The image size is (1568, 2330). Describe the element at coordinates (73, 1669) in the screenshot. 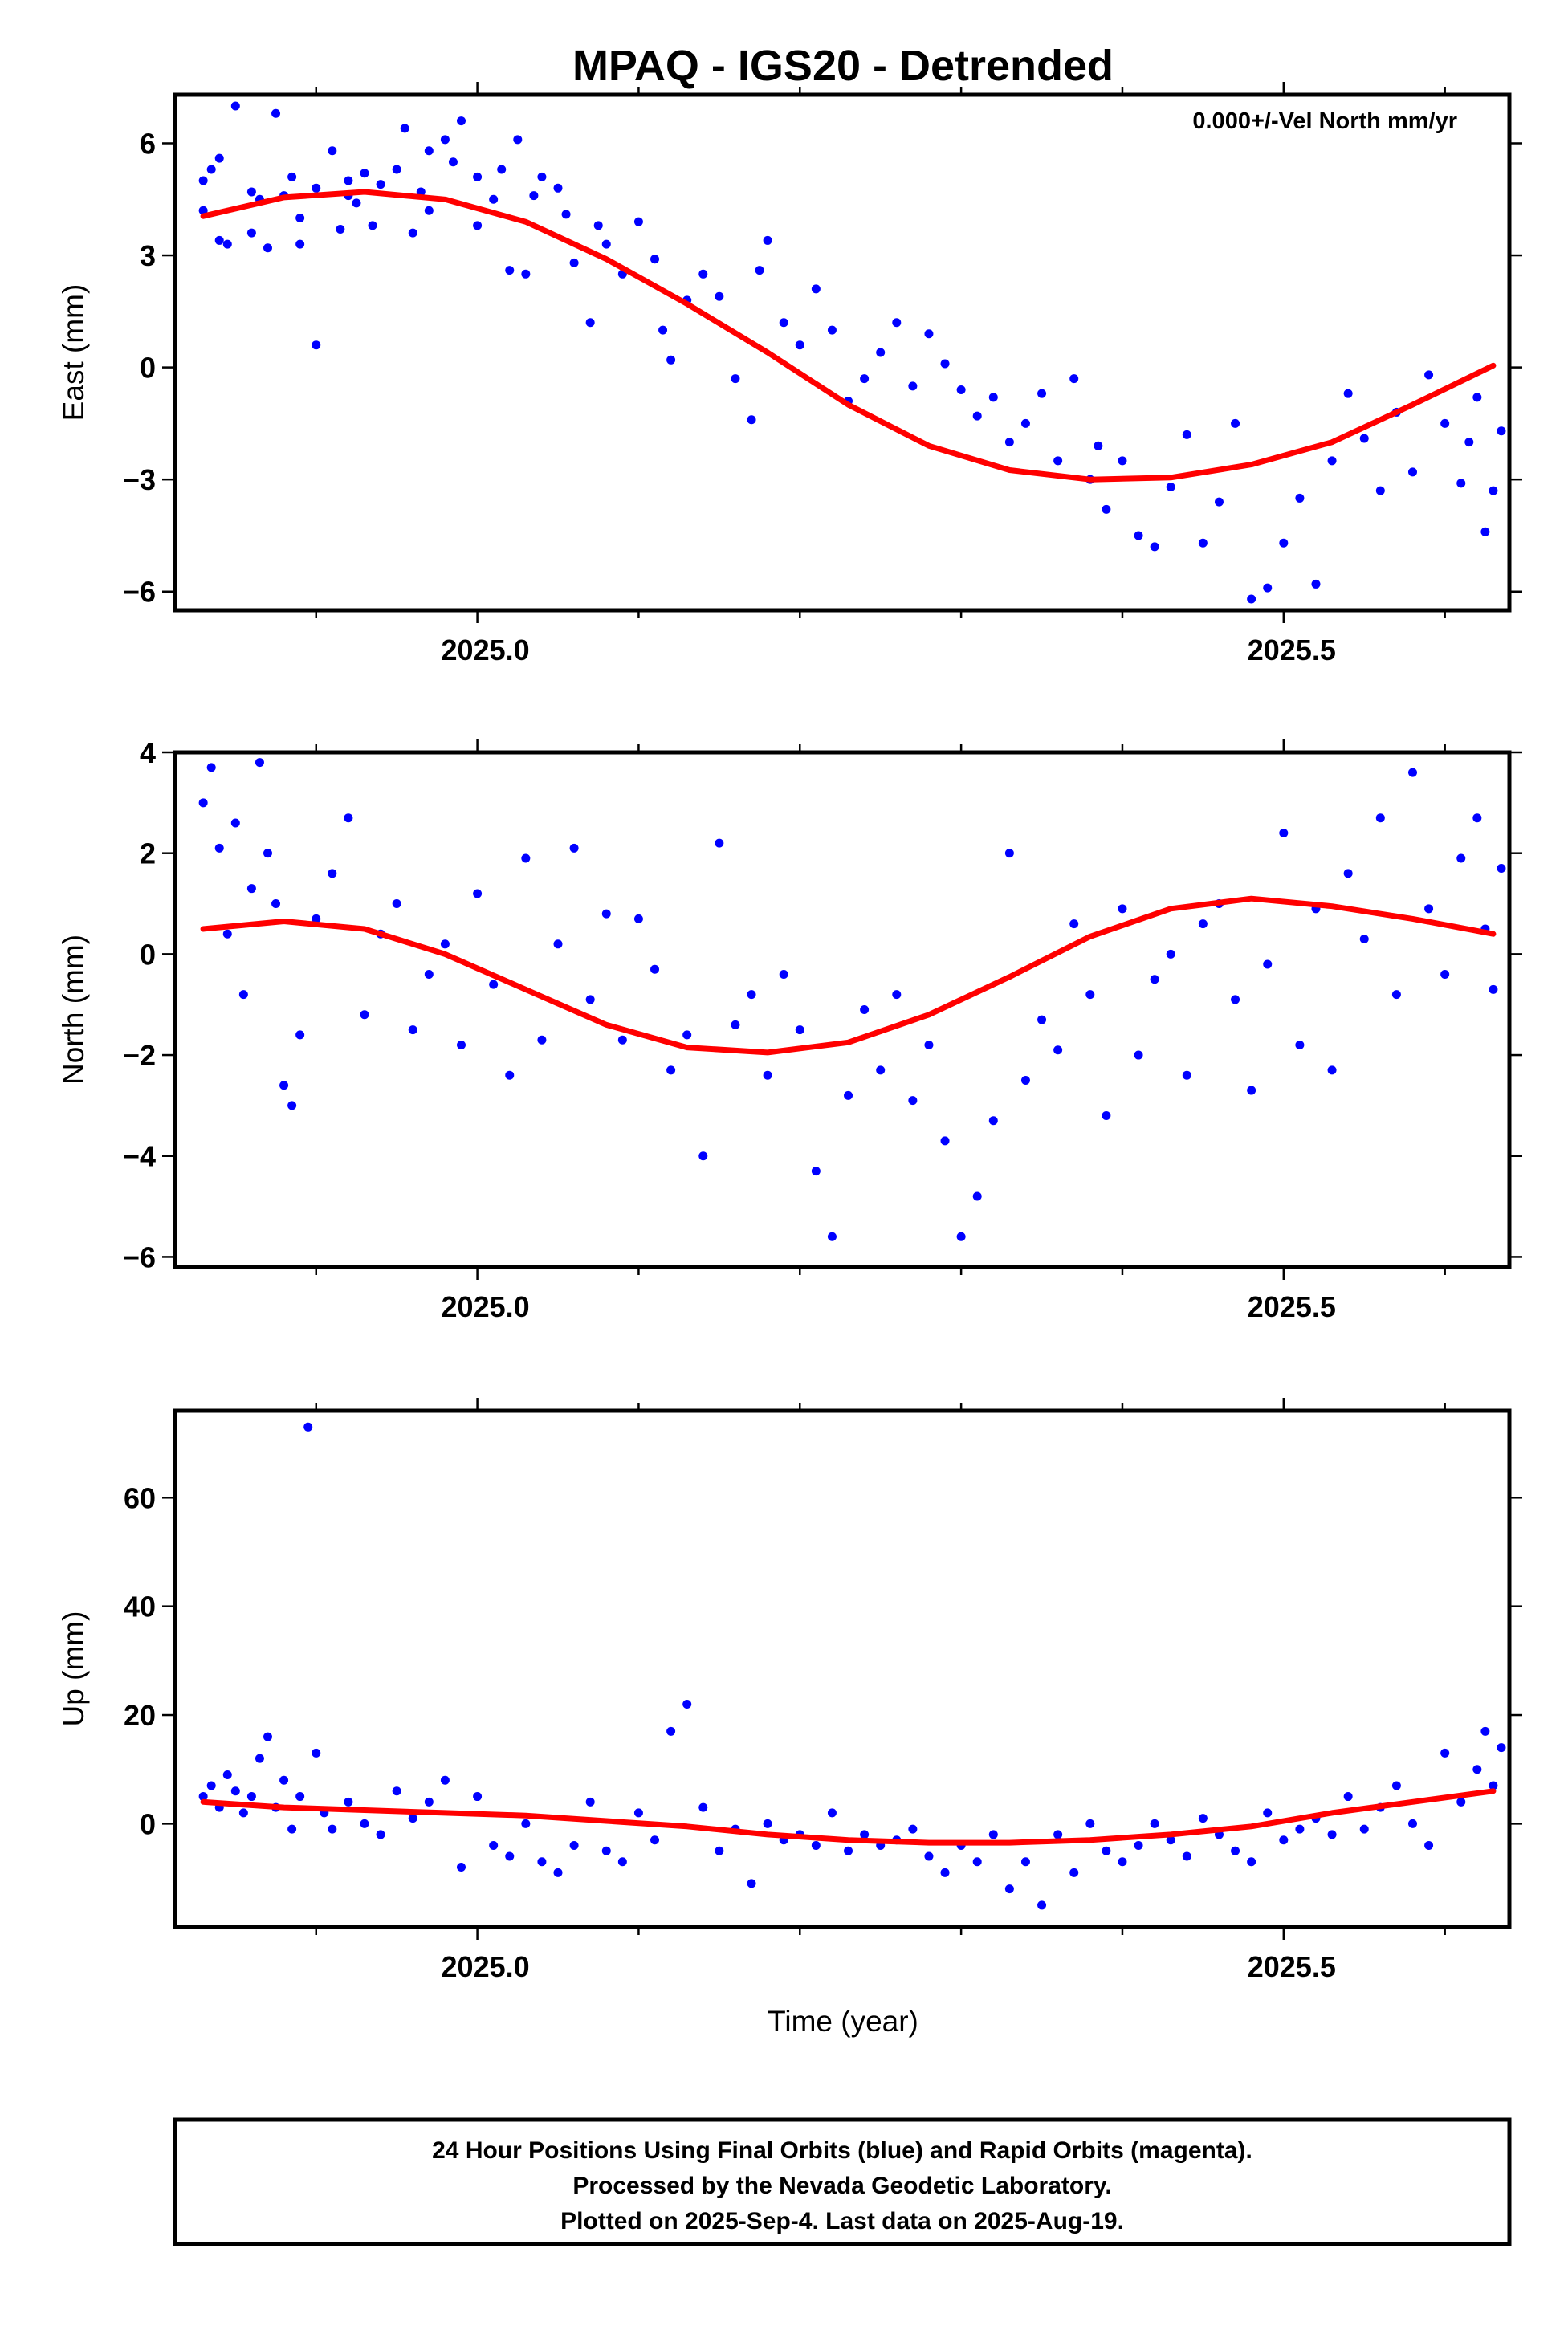

I see `up-y-axis-label: Up (mm)` at that location.